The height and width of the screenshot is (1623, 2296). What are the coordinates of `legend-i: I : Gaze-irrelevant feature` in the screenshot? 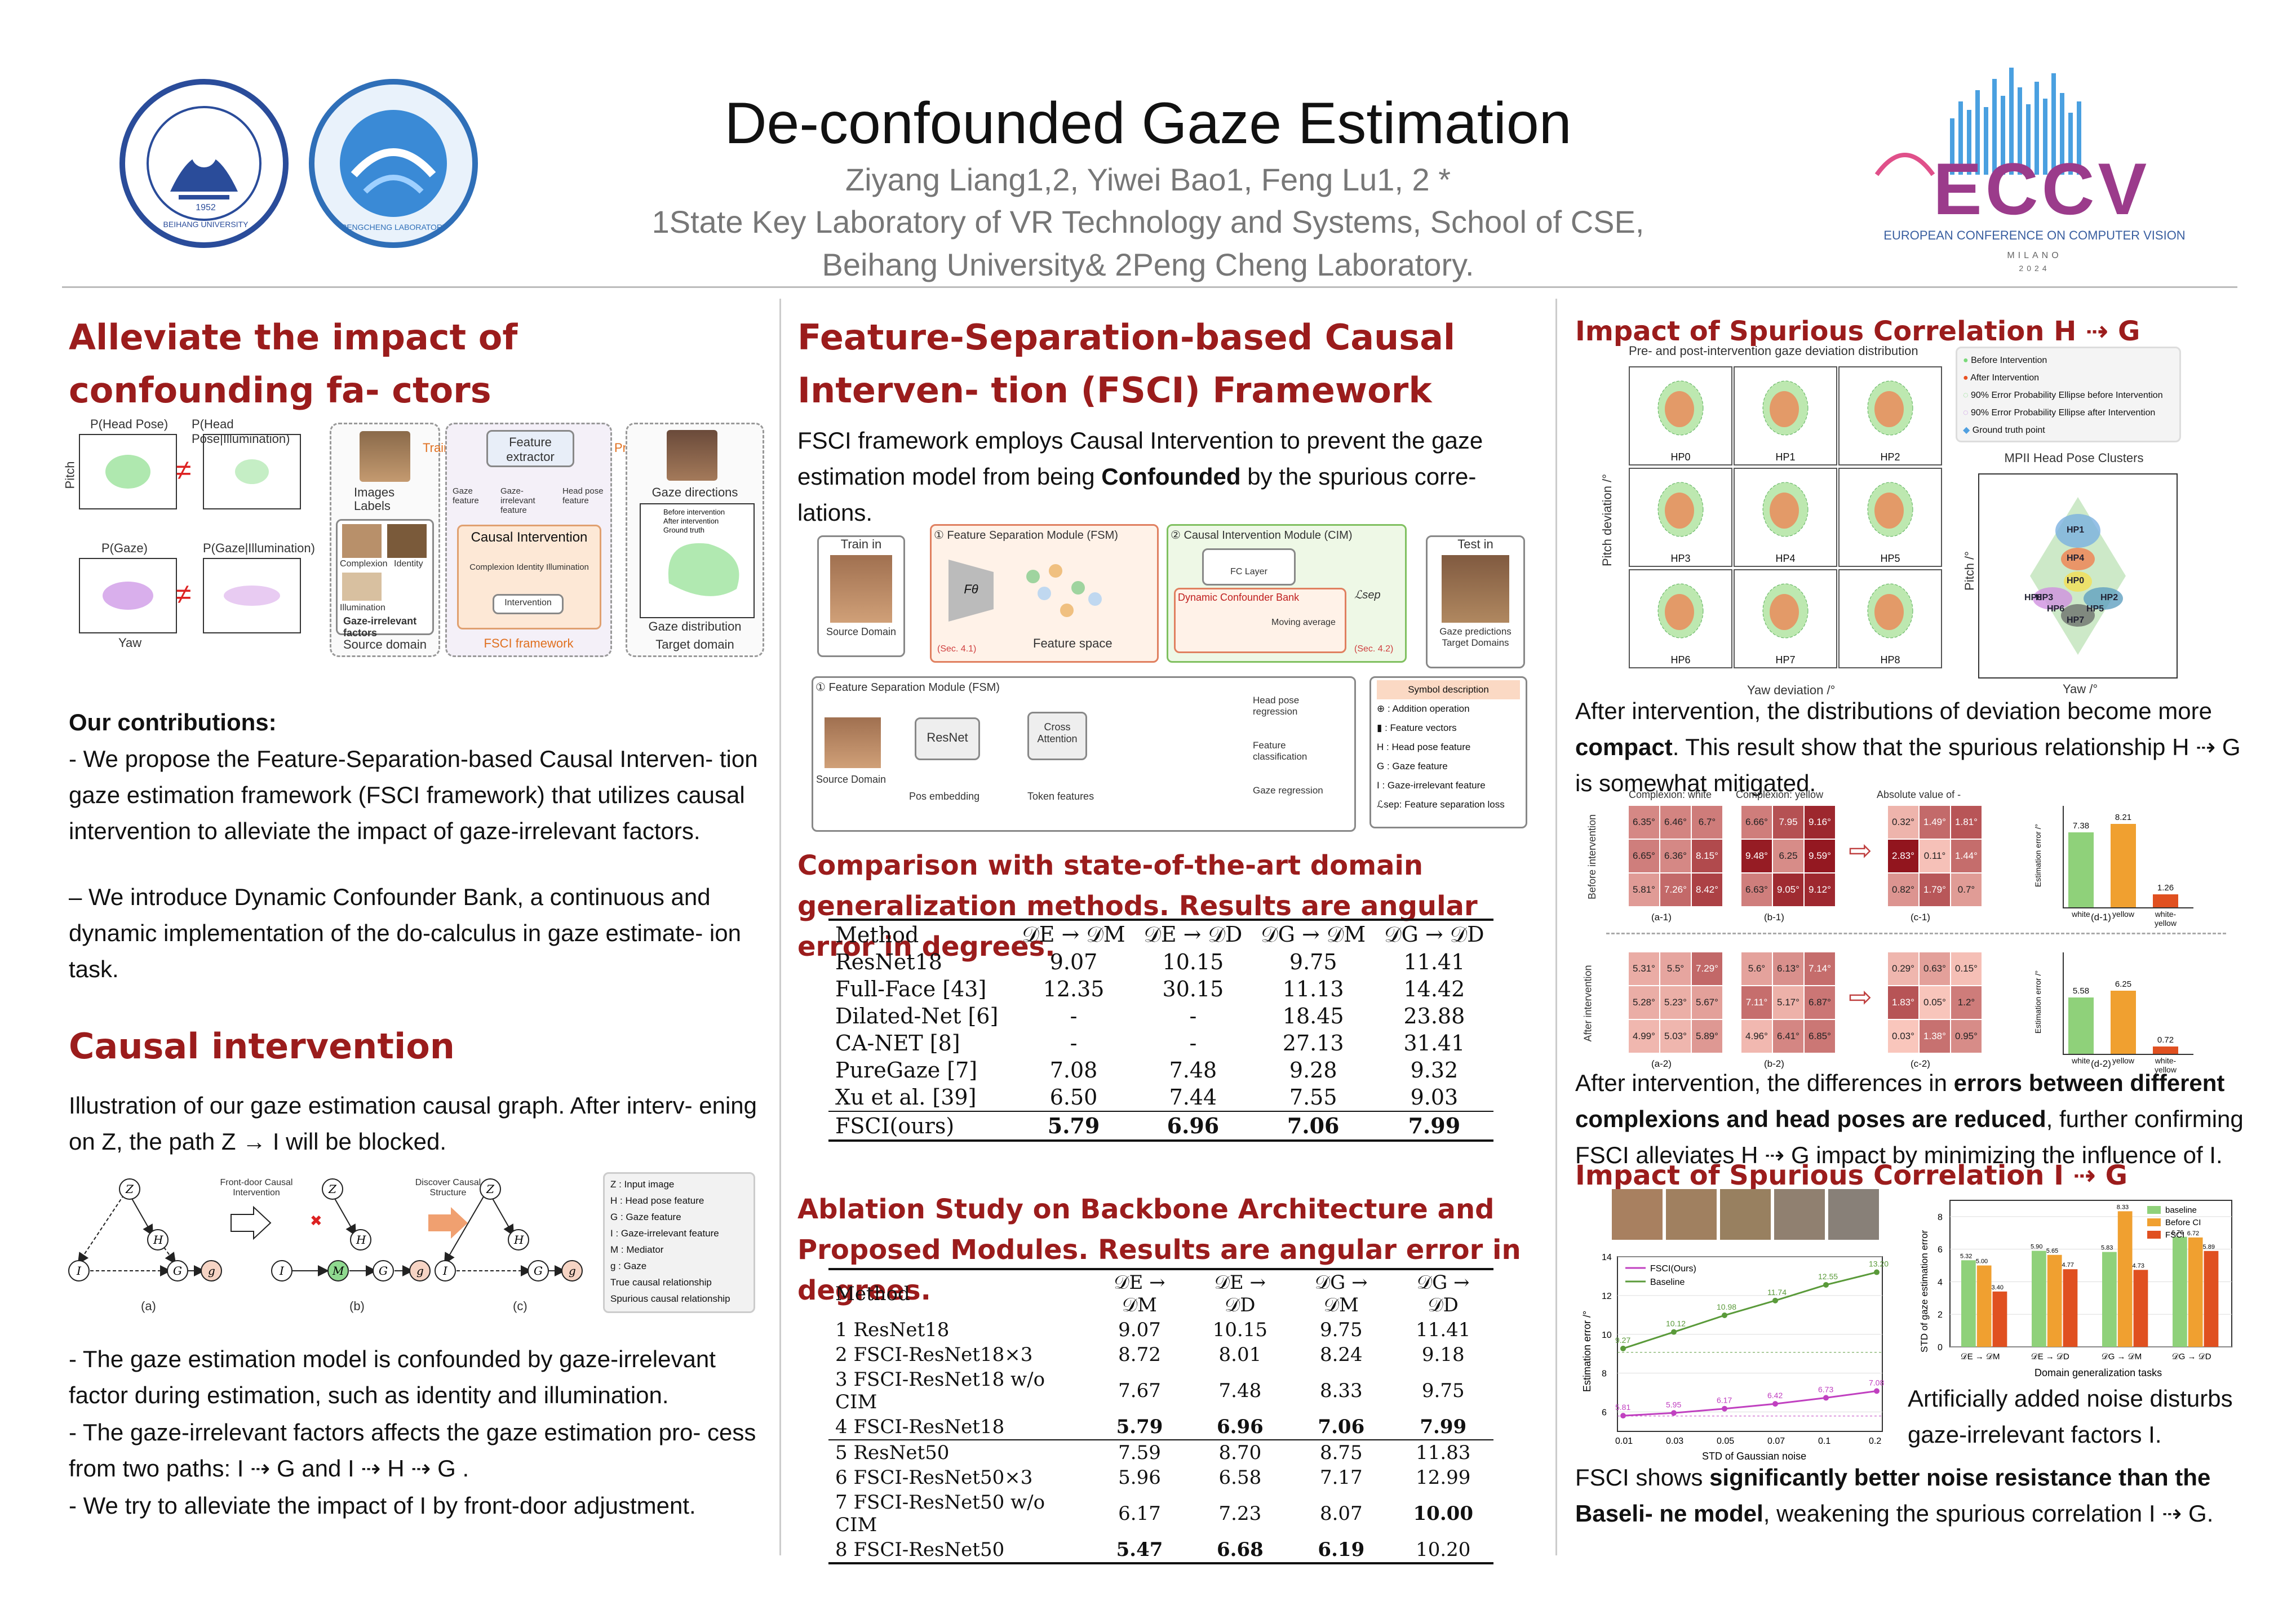 It's located at (664, 1234).